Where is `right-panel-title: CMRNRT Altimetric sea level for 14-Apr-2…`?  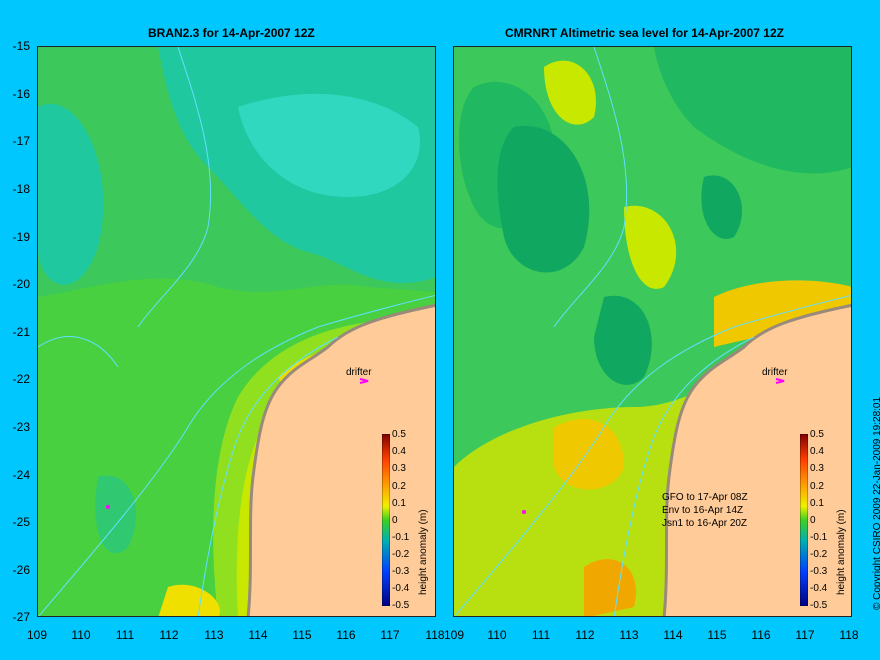
right-panel-title: CMRNRT Altimetric sea level for 14-Apr-2… is located at coordinates (644, 33).